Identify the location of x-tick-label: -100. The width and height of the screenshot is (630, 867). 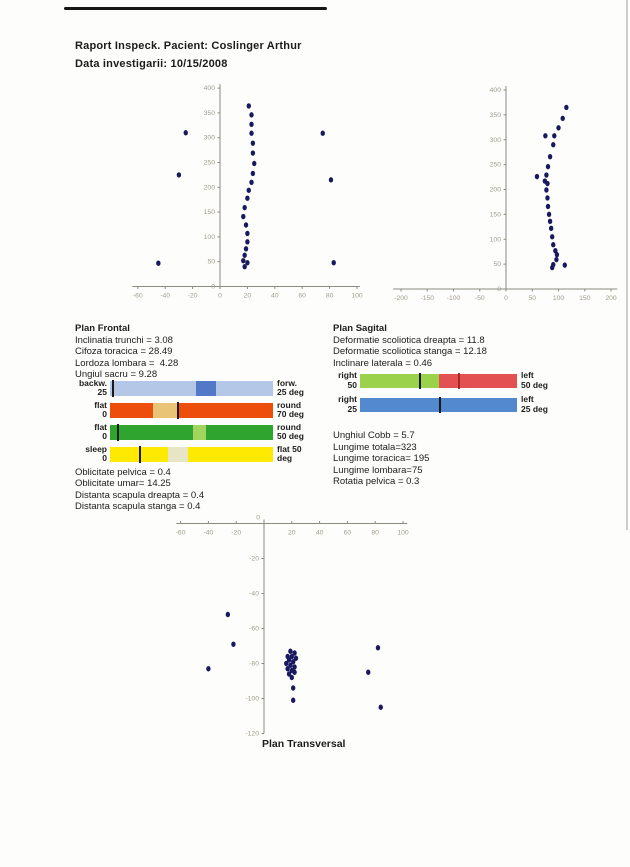
(454, 298).